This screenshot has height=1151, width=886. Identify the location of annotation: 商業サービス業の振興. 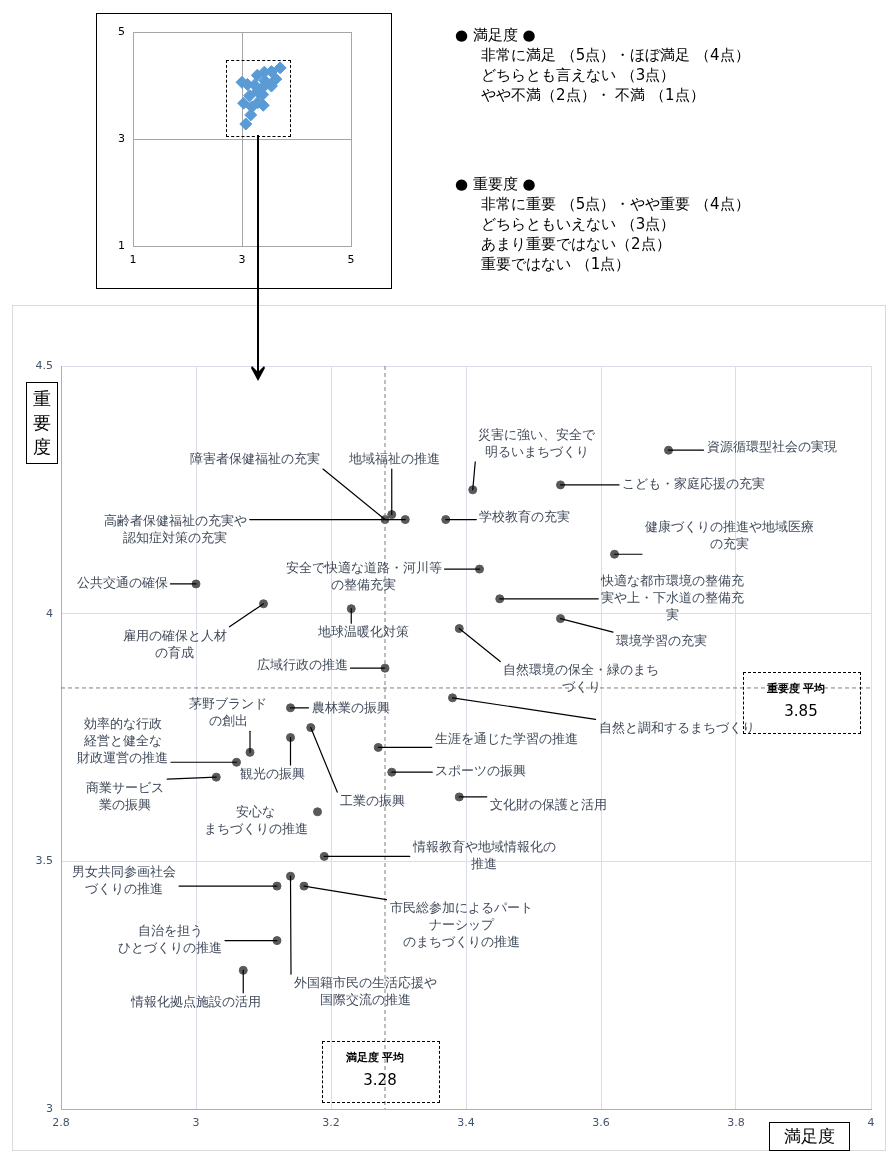
(125, 796).